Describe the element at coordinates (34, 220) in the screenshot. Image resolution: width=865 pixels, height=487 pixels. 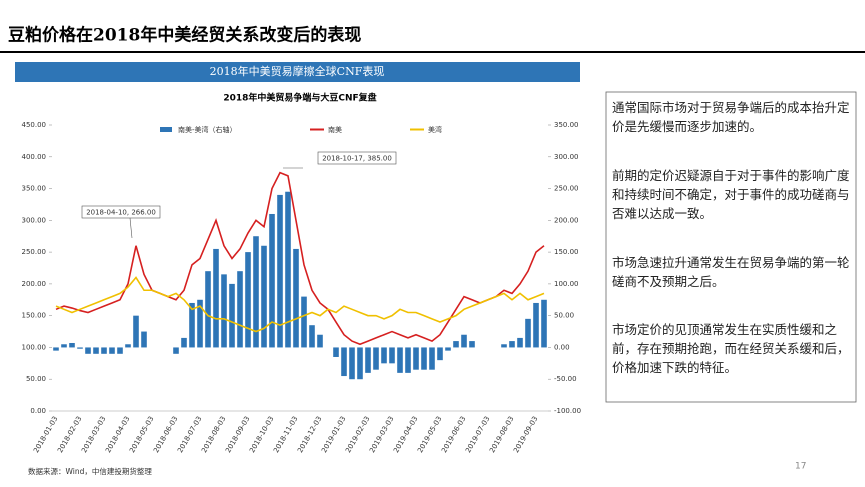
I see `y-tick-label: 300.00` at that location.